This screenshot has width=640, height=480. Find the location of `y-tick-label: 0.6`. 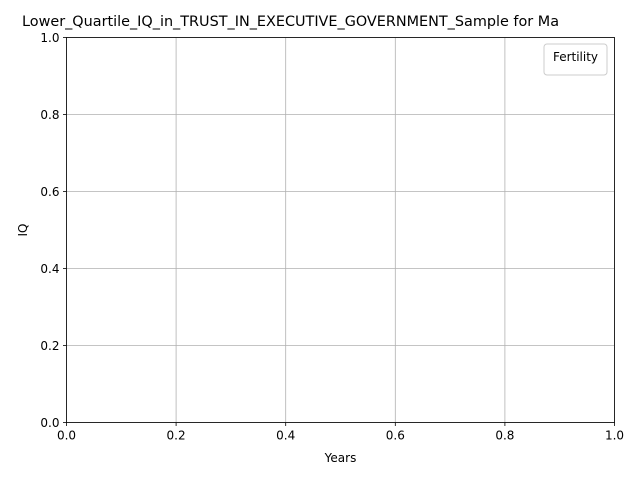

y-tick-label: 0.6 is located at coordinates (49, 192).